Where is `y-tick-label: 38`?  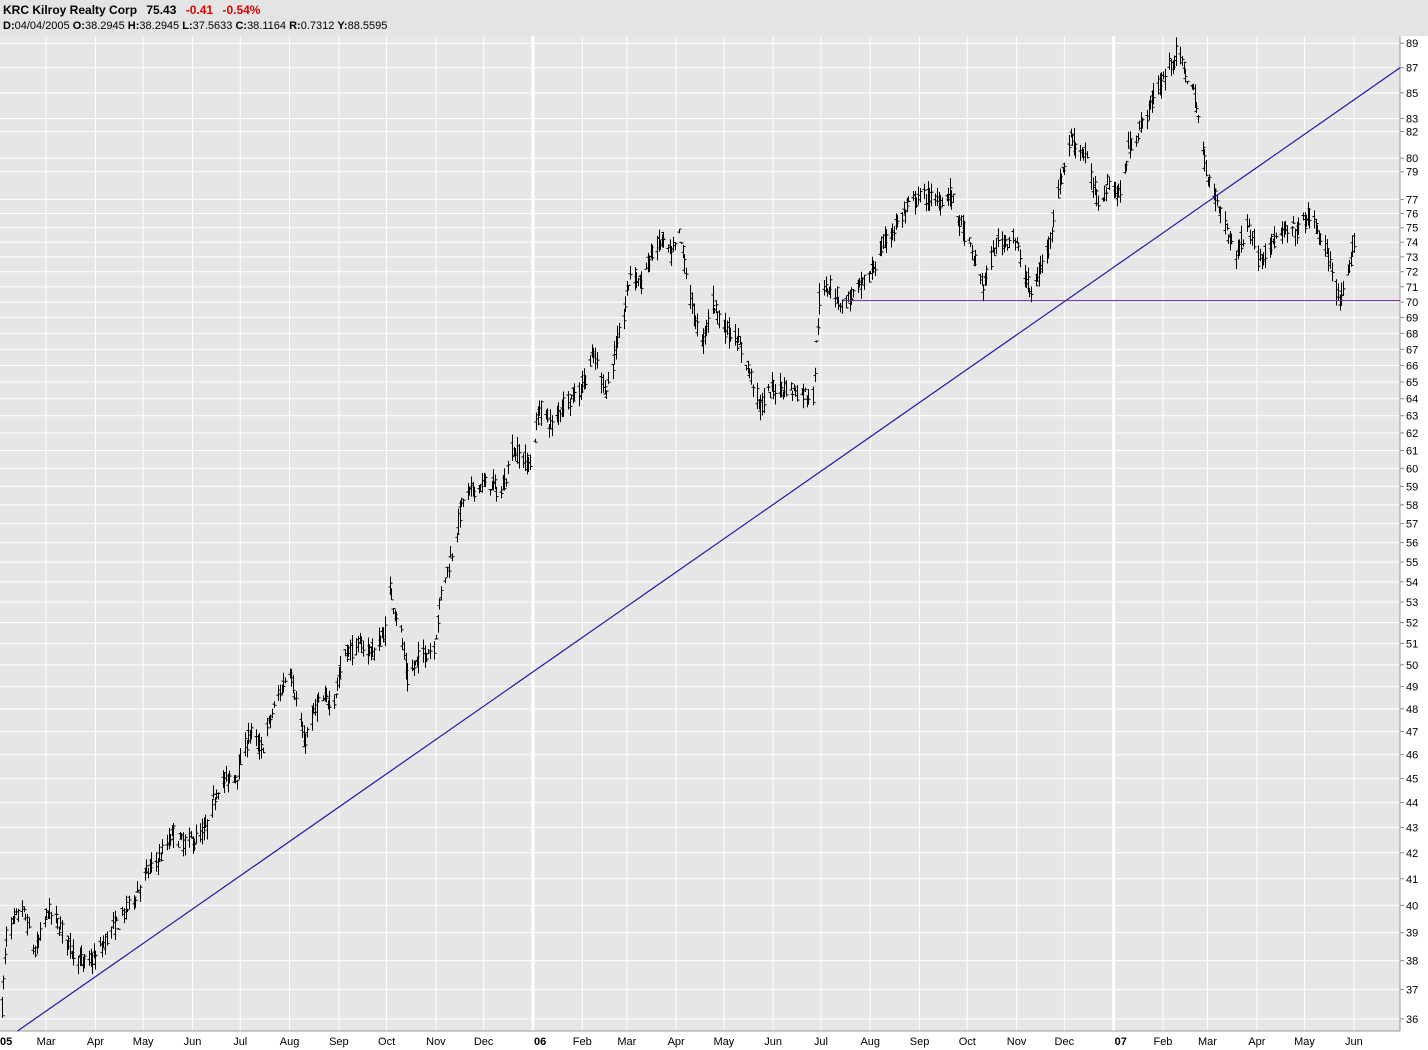
y-tick-label: 38 is located at coordinates (1412, 962).